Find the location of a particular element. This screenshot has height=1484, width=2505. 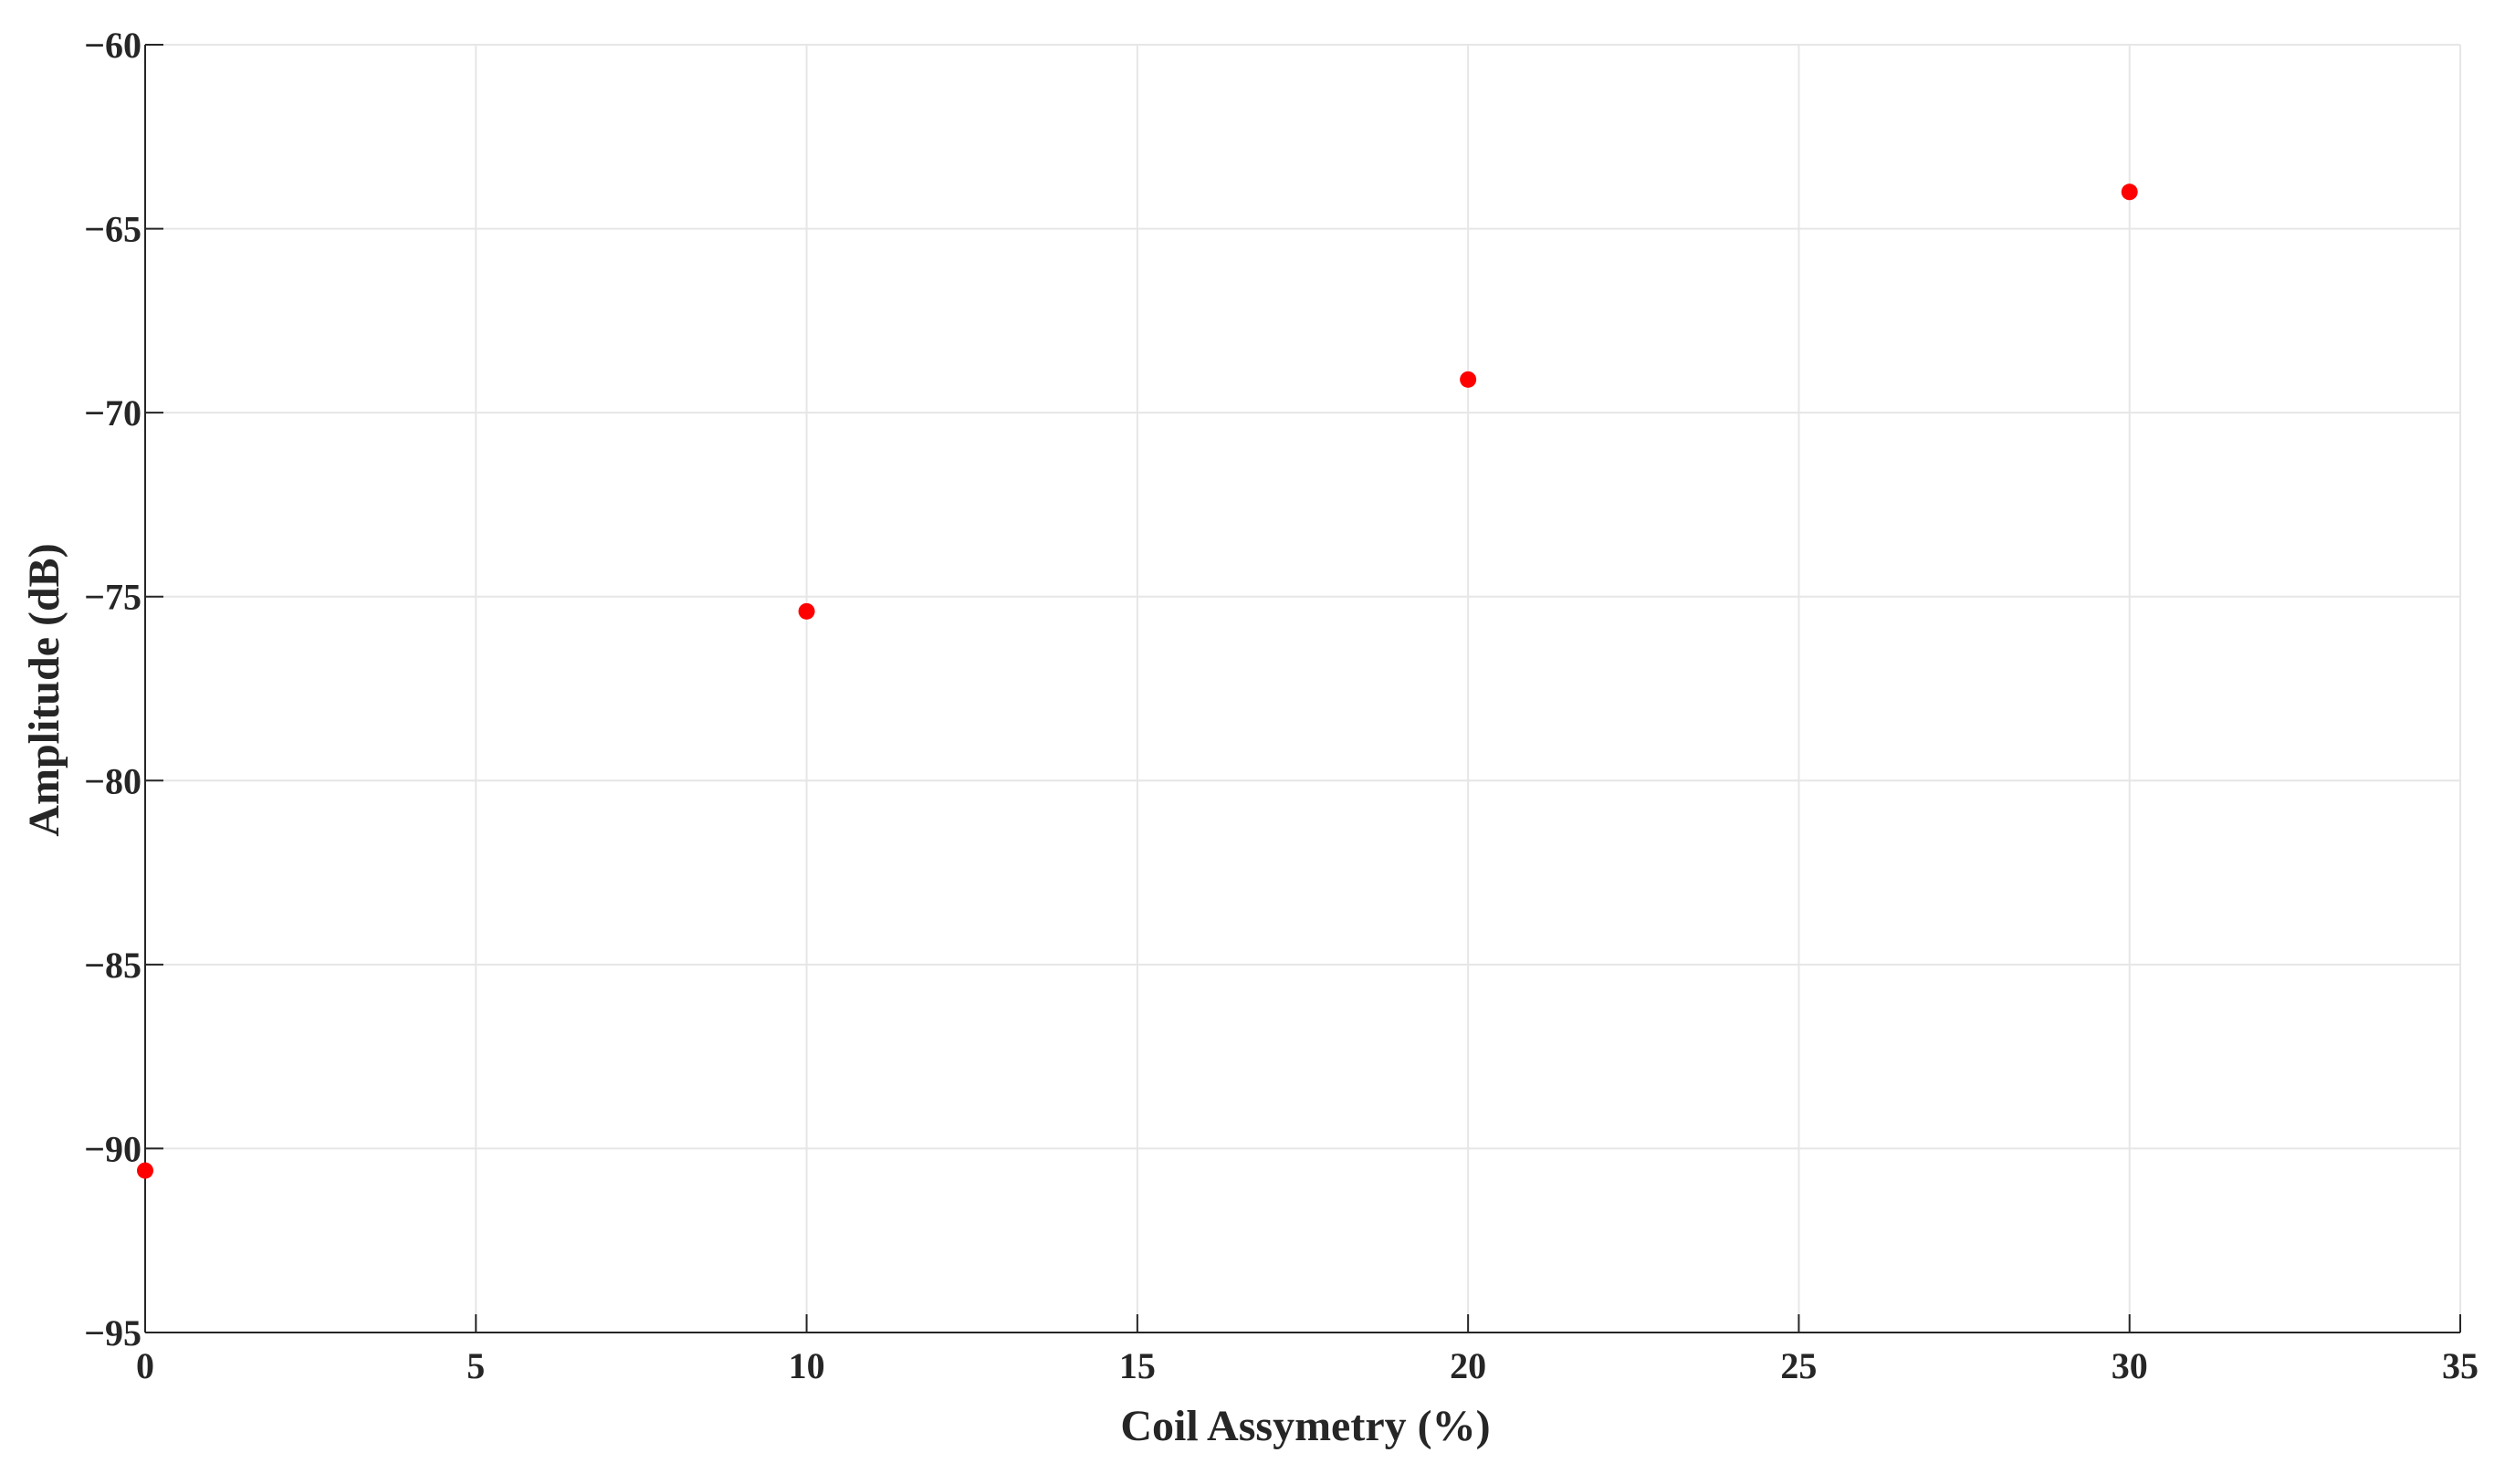

y-tick-label: −85 is located at coordinates (112, 965).